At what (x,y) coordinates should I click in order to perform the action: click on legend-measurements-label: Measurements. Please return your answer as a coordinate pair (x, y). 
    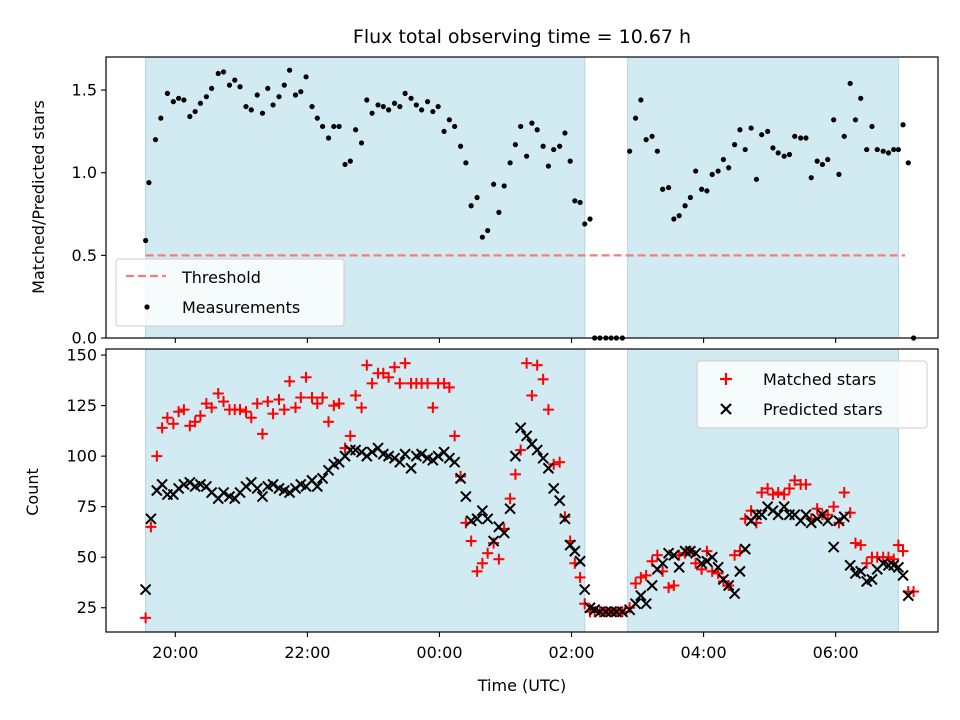
    Looking at the image, I should click on (241, 307).